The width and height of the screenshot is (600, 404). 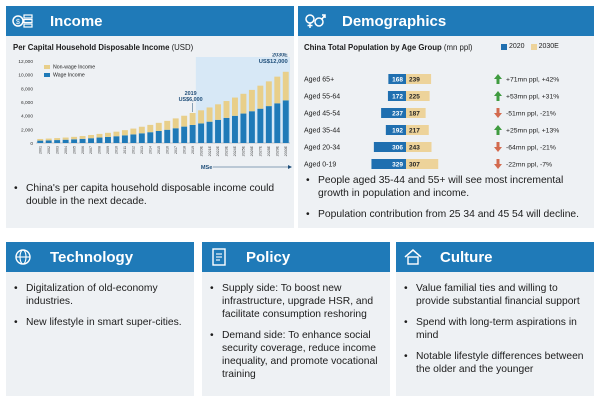 What do you see at coordinates (92, 257) in the screenshot?
I see `technology-title: Technology` at bounding box center [92, 257].